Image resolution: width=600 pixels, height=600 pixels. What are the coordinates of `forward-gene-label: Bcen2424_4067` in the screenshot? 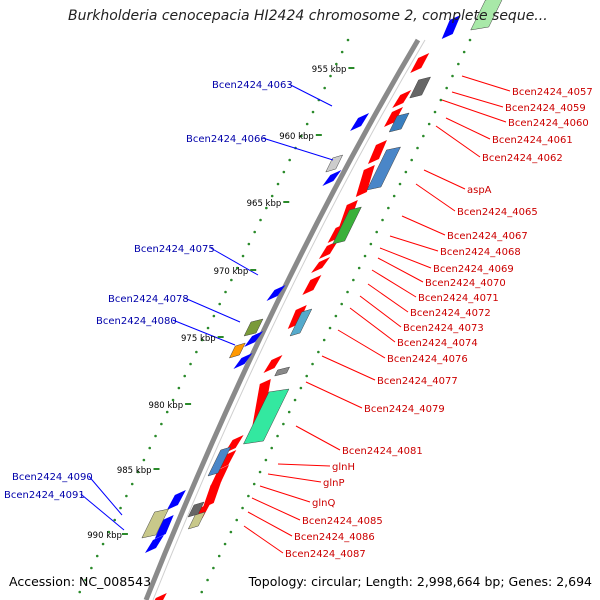 It's located at (487, 236).